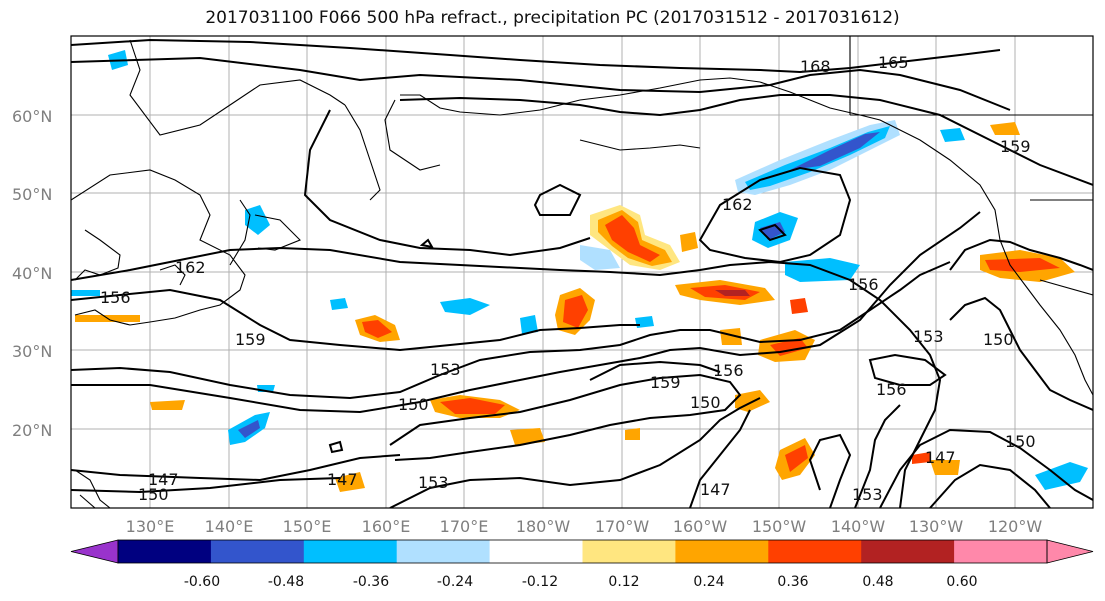 The height and width of the screenshot is (601, 1105). I want to click on contour-label-150-center: 150, so click(413, 404).